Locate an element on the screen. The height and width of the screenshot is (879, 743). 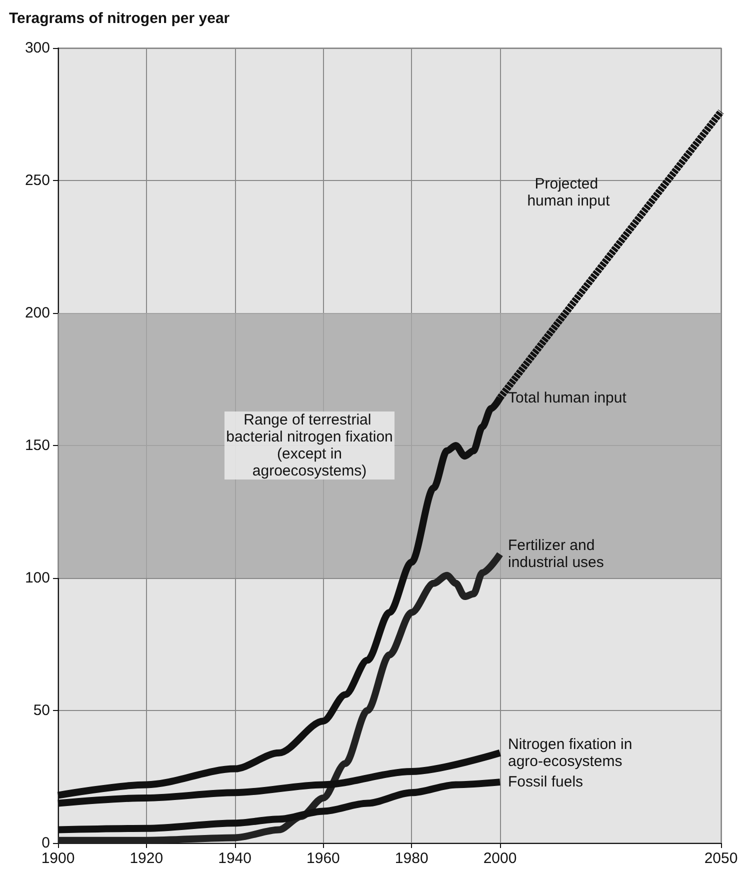
x-tick-label: 2000 is located at coordinates (500, 858).